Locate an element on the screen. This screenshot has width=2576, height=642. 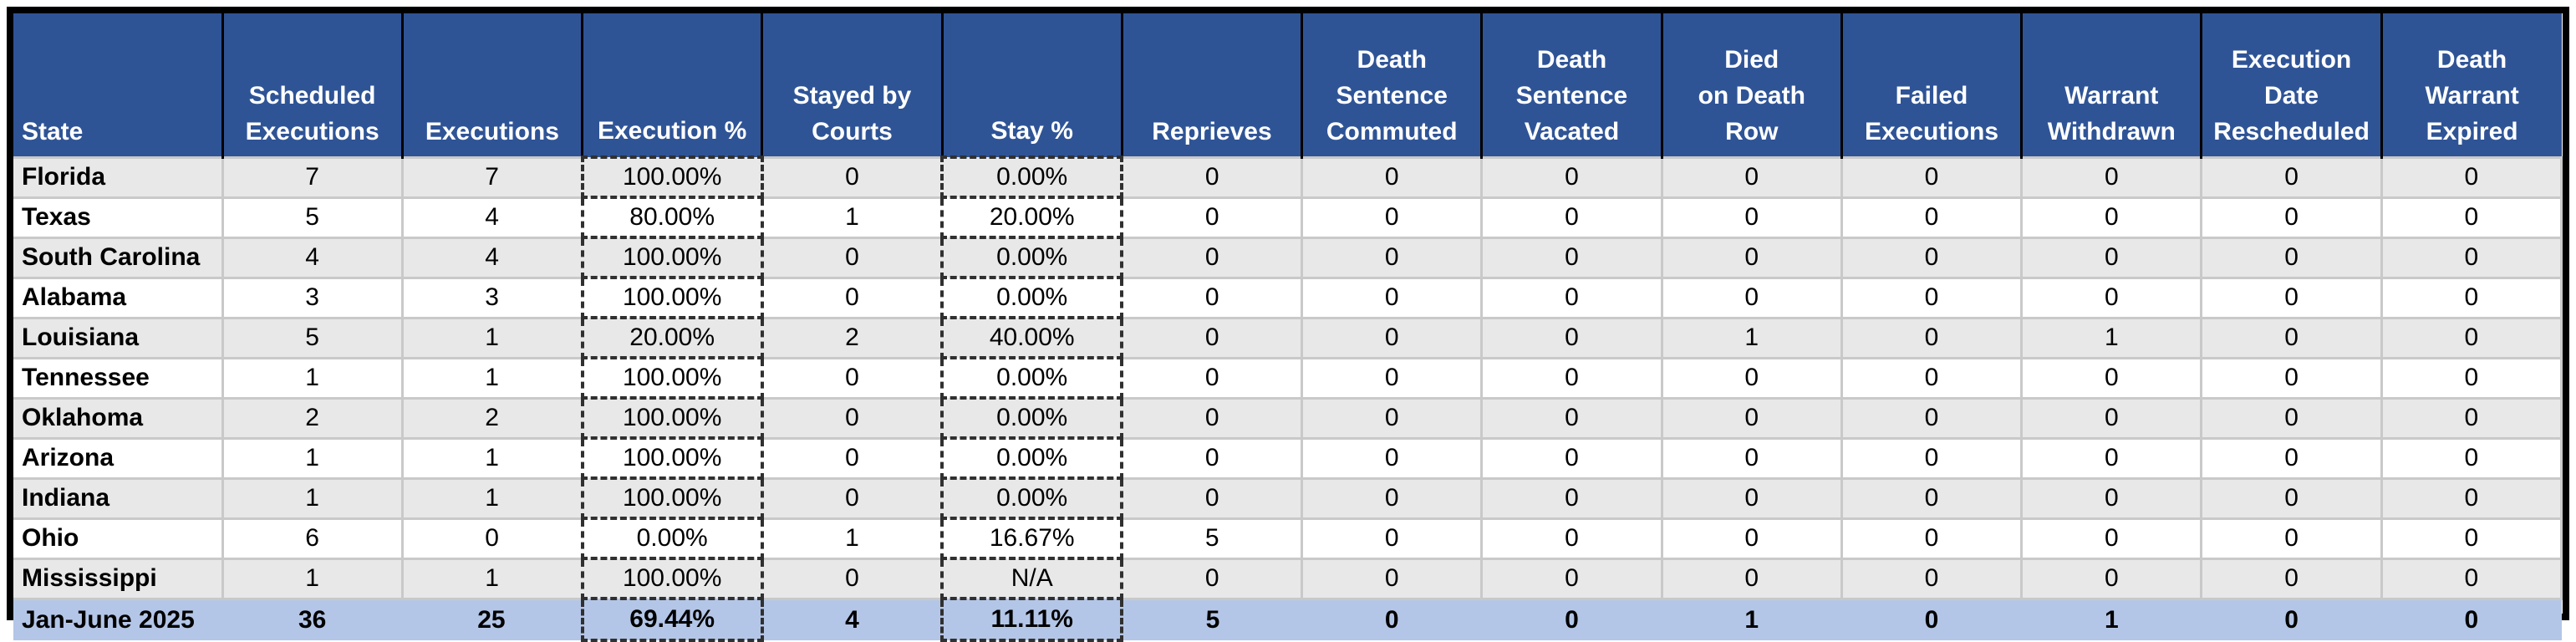
total-cell-failed: 0 is located at coordinates (1931, 618).